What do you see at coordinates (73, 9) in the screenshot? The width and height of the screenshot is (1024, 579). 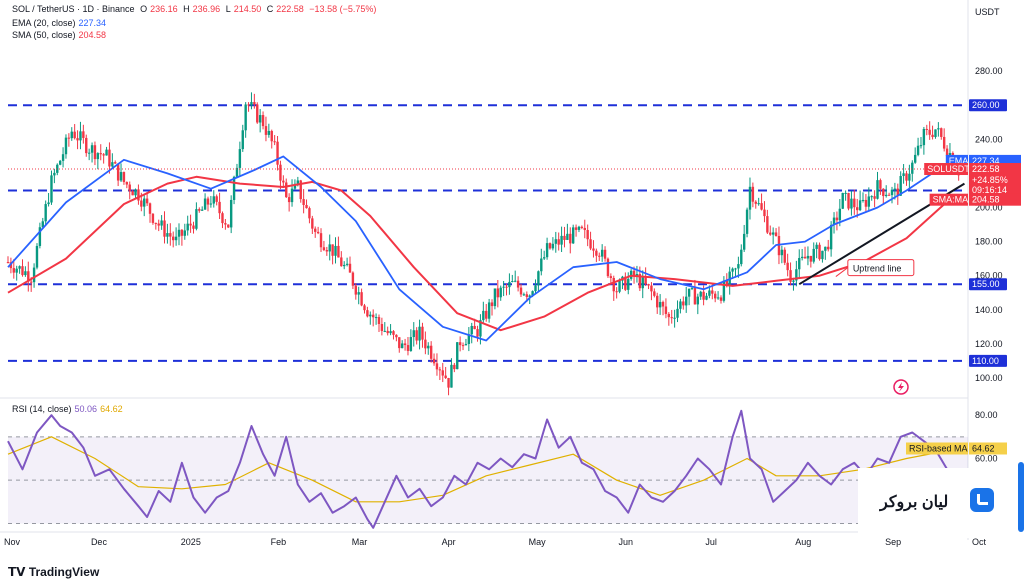 I see `symbol-title: SOL / TetherUS · 1D · Binance` at bounding box center [73, 9].